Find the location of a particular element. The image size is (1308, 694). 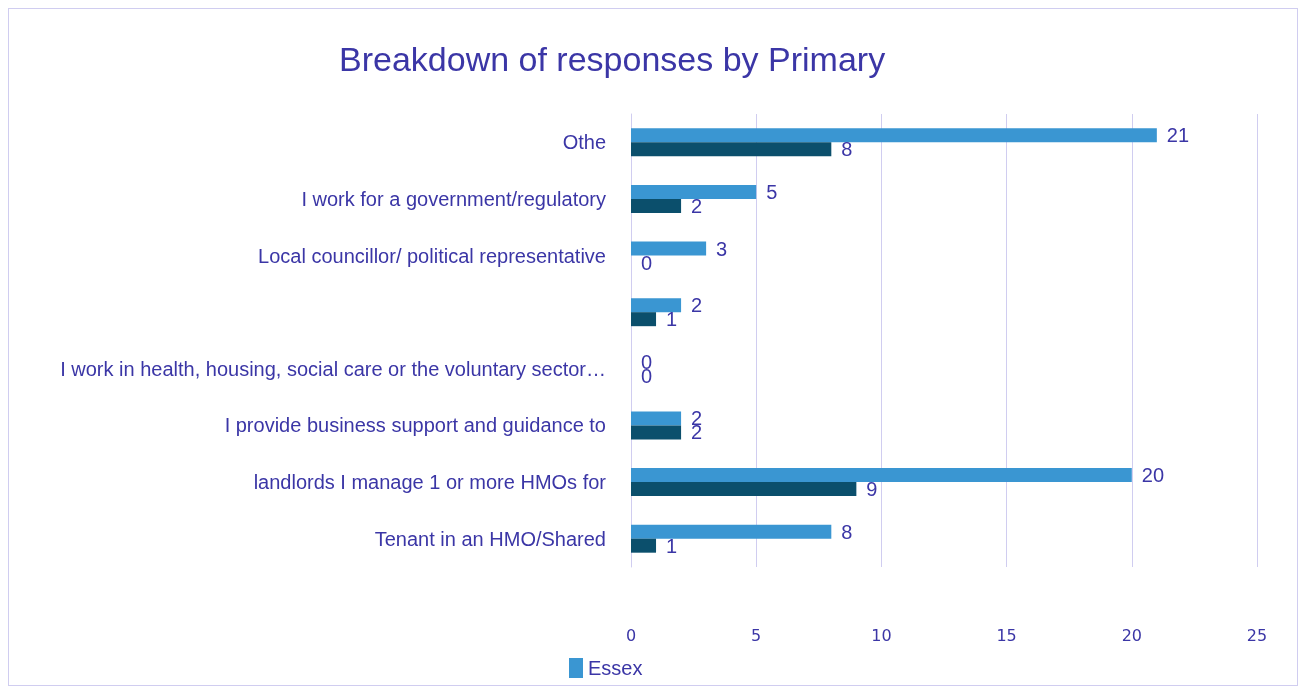

y-tick-label: I work for a government/regulatory is located at coordinates (453, 198).